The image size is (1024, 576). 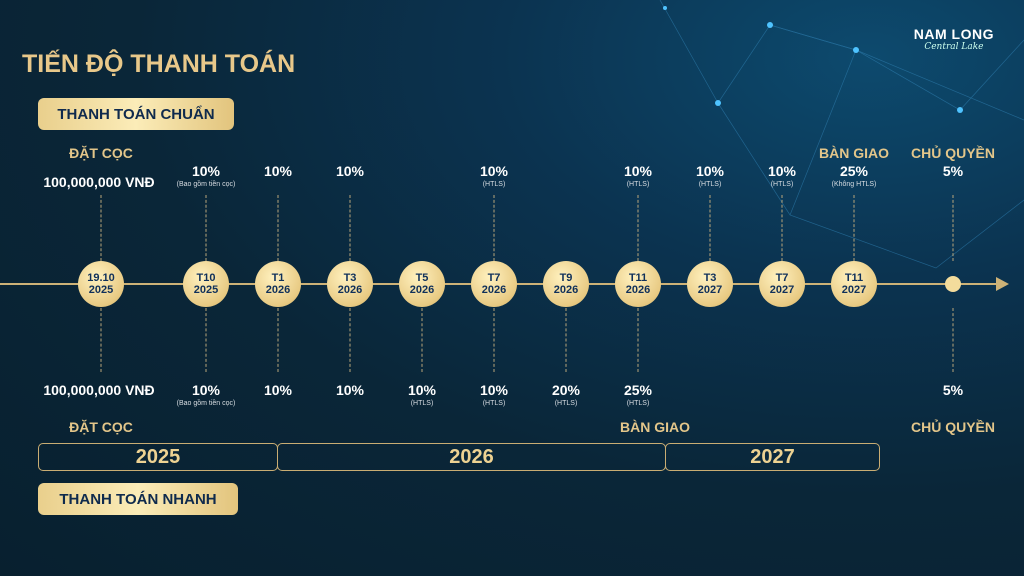 I want to click on timeline-node: T1 2026, so click(x=278, y=284).